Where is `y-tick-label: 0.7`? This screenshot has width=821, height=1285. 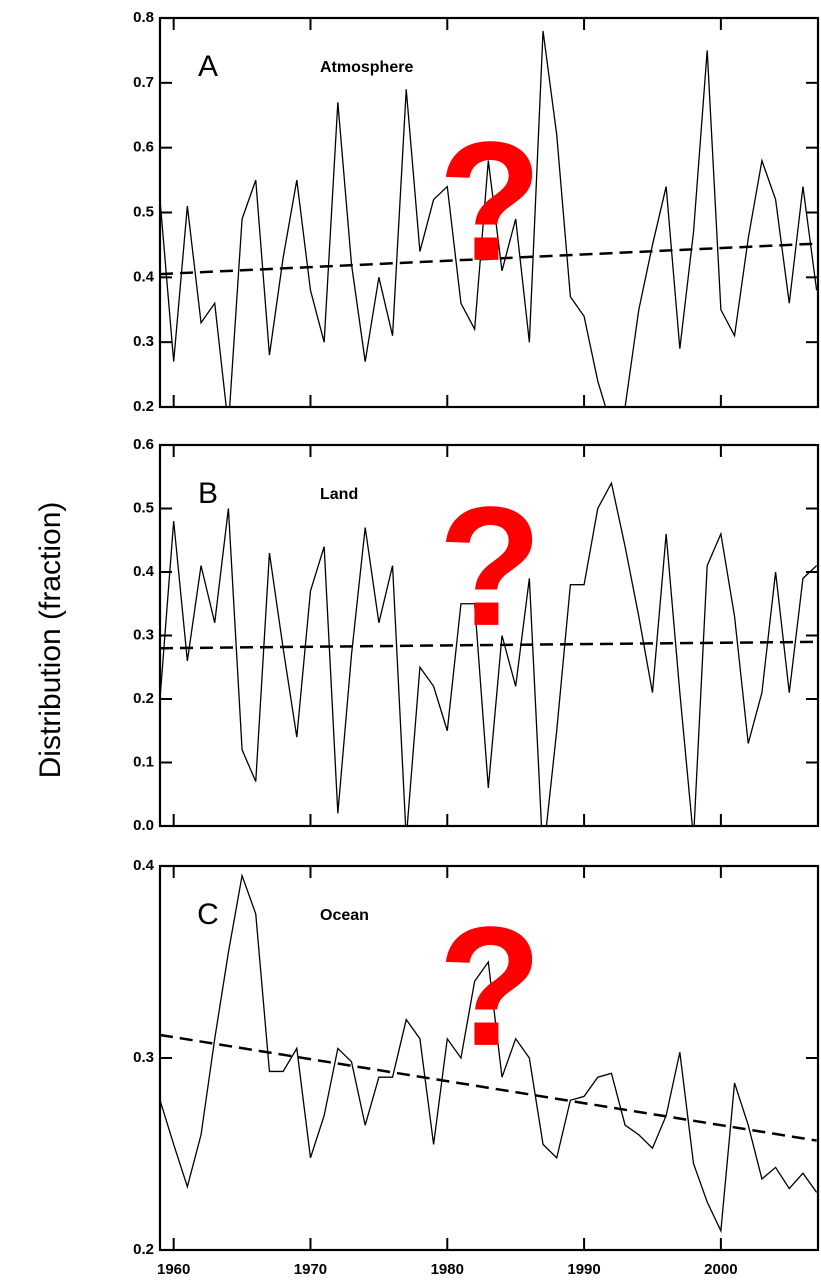 y-tick-label: 0.7 is located at coordinates (143, 82).